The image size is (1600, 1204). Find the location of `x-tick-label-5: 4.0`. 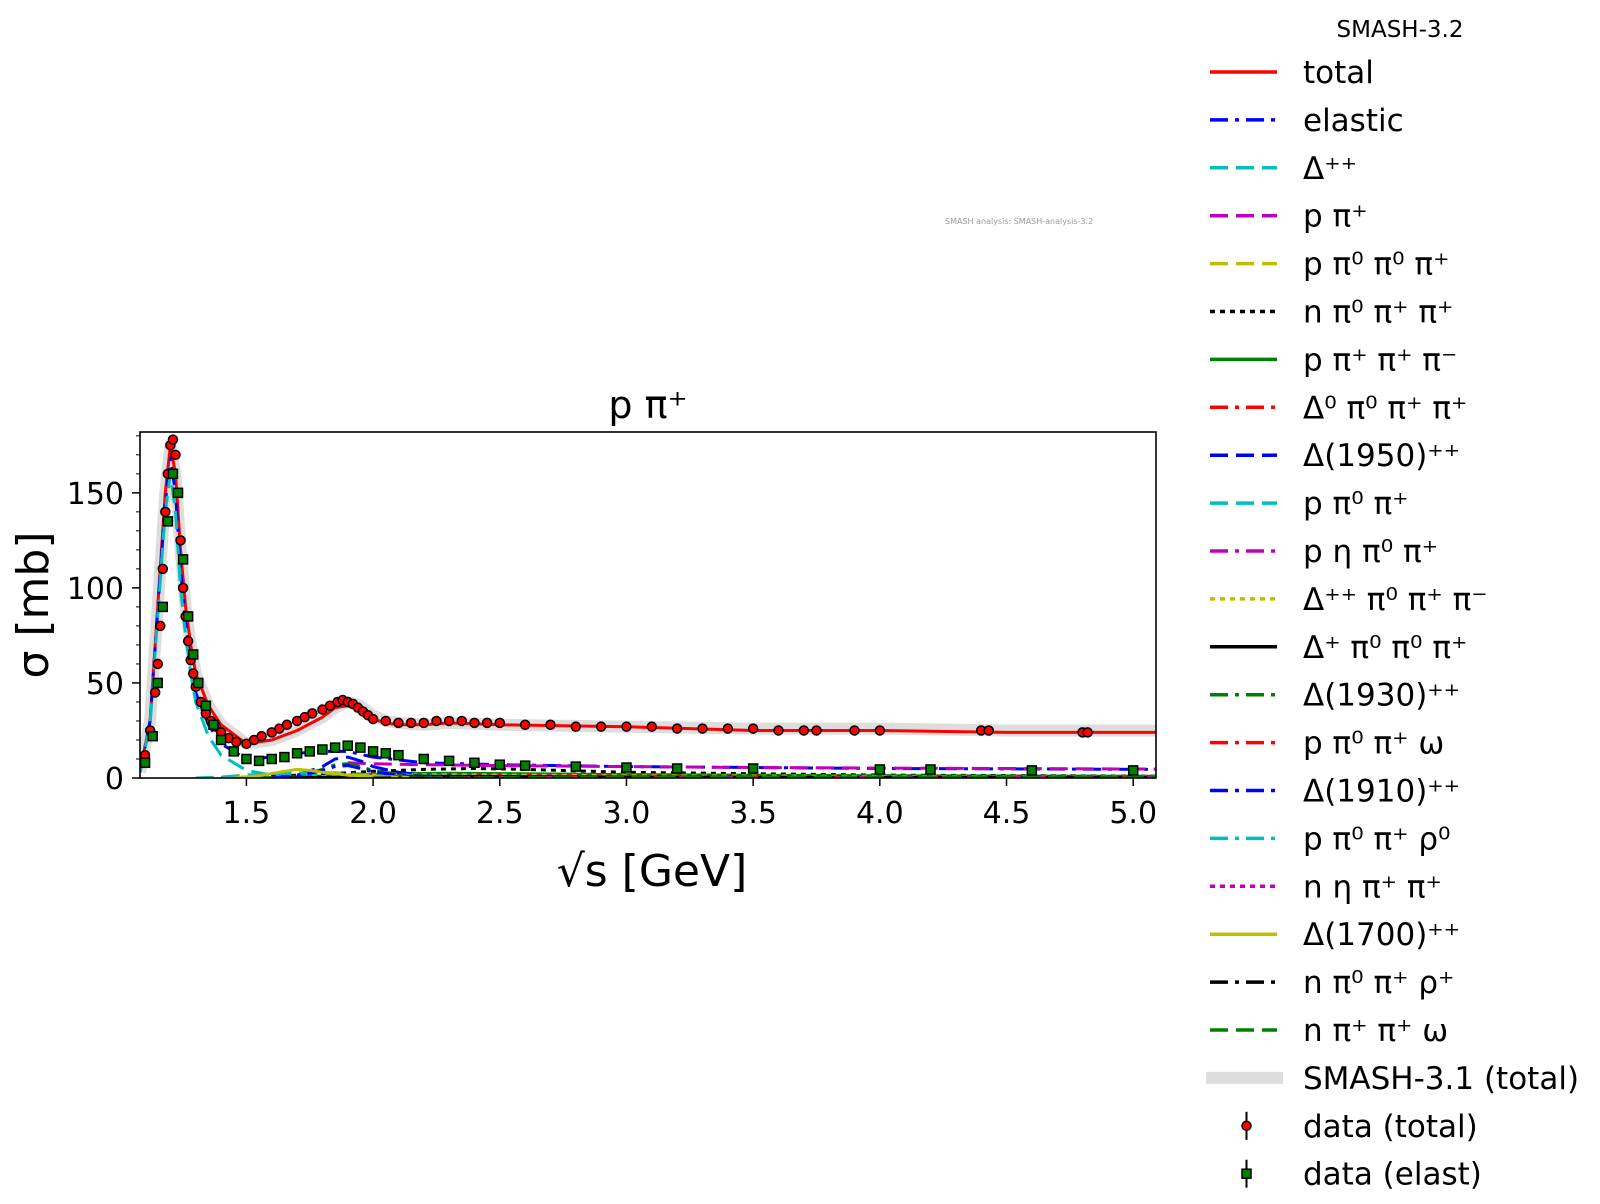

x-tick-label-5: 4.0 is located at coordinates (880, 813).